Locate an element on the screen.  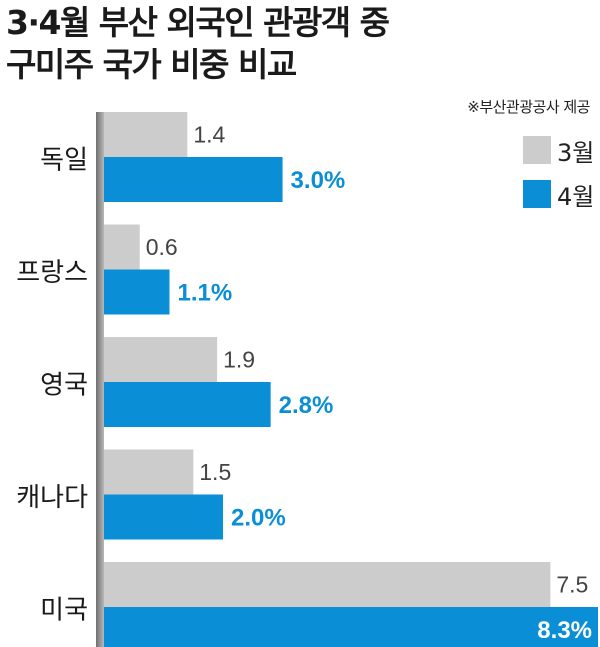
legend: 3월 4월 is located at coordinates (558, 180).